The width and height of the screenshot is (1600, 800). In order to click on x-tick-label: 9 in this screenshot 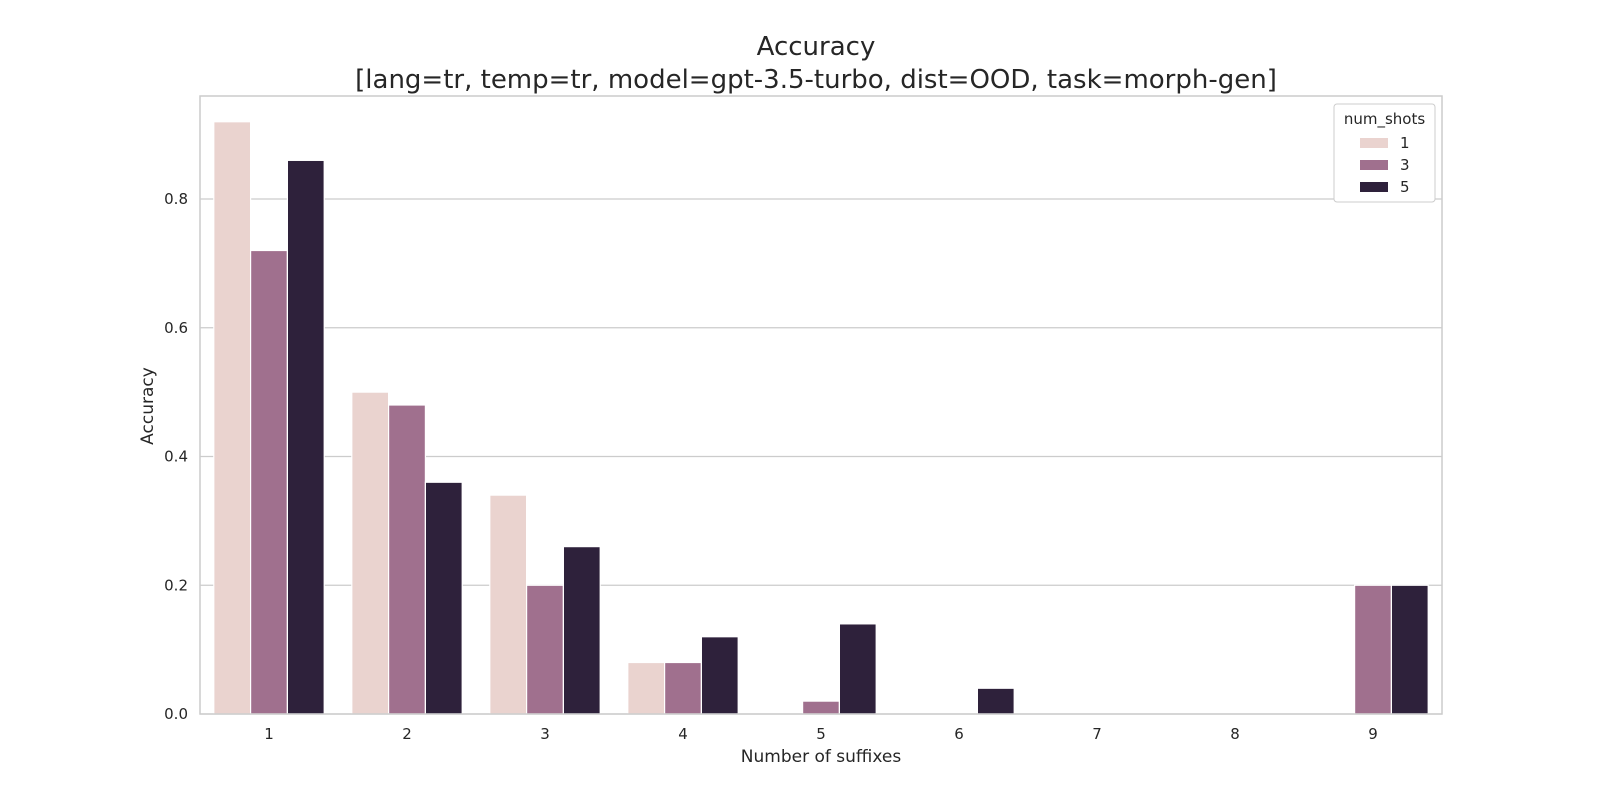, I will do `click(1373, 734)`.